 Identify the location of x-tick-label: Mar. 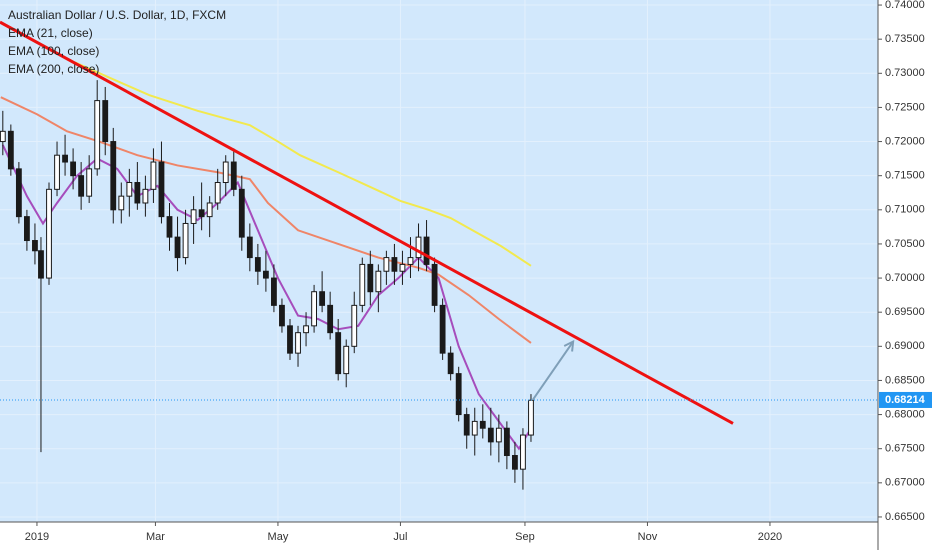
(155, 537).